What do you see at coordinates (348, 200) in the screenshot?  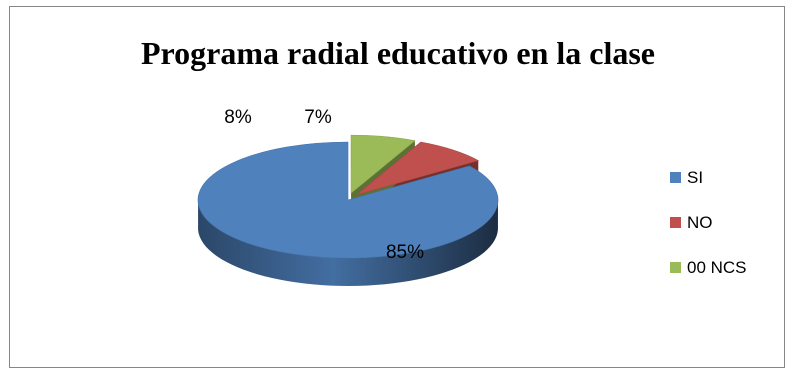 I see `pie-slice-si` at bounding box center [348, 200].